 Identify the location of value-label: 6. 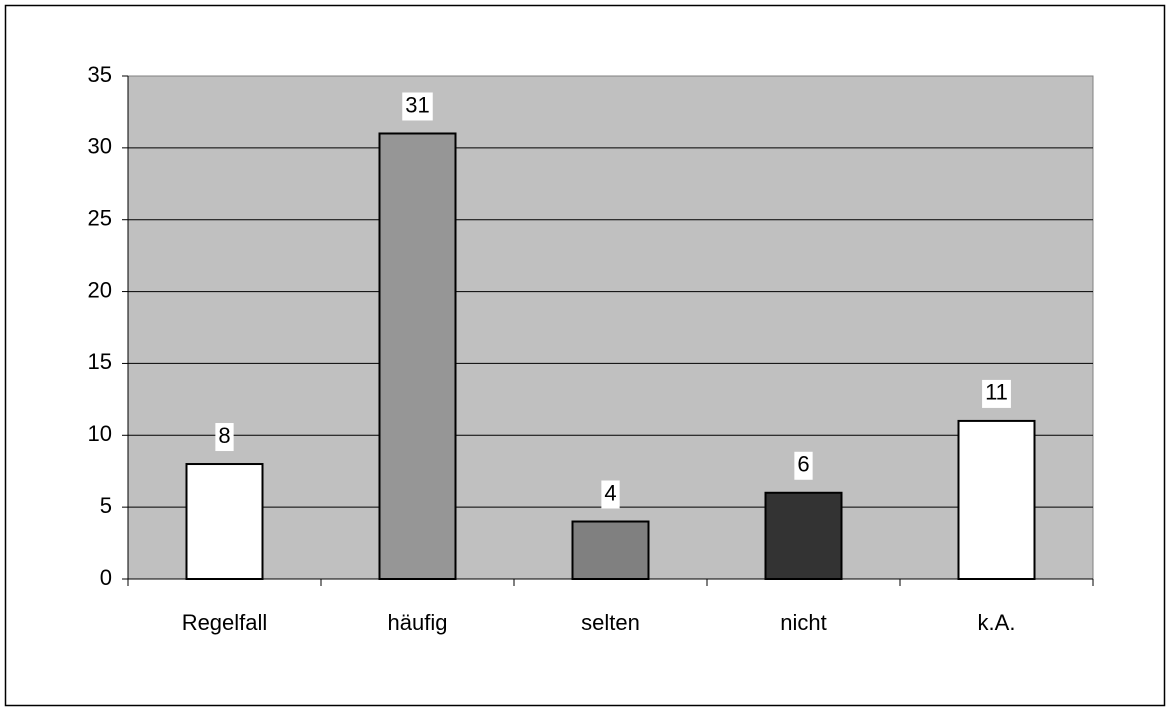
(803, 464).